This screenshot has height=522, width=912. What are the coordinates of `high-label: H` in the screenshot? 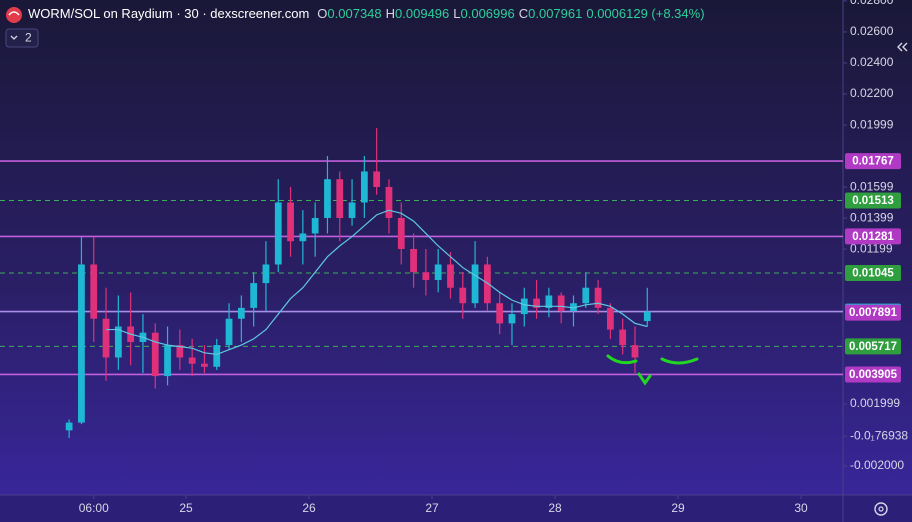 It's located at (390, 13).